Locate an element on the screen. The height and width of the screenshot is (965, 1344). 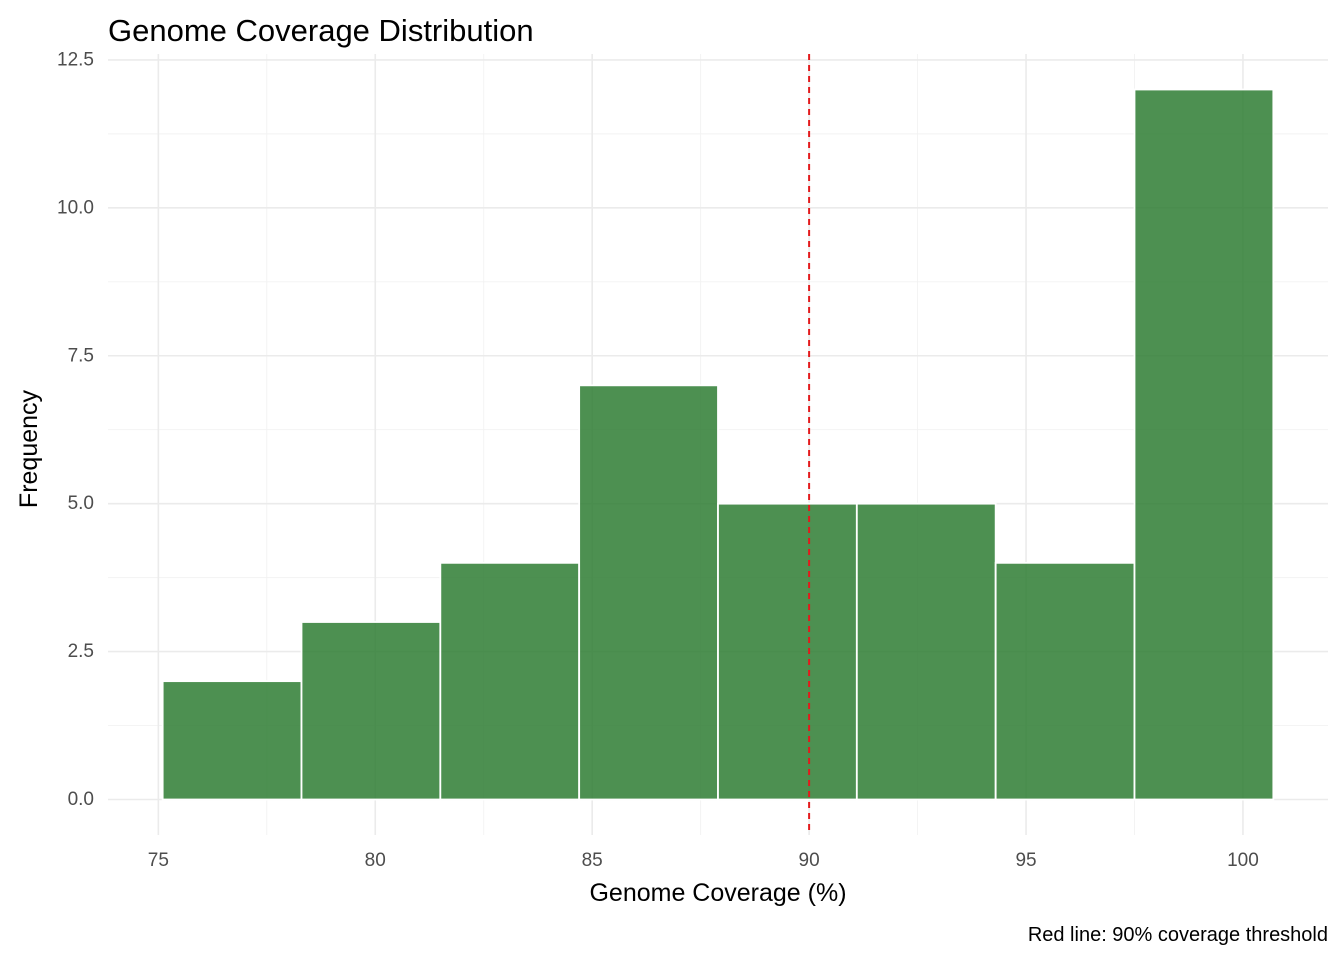
x-tick-label: 90 is located at coordinates (809, 860).